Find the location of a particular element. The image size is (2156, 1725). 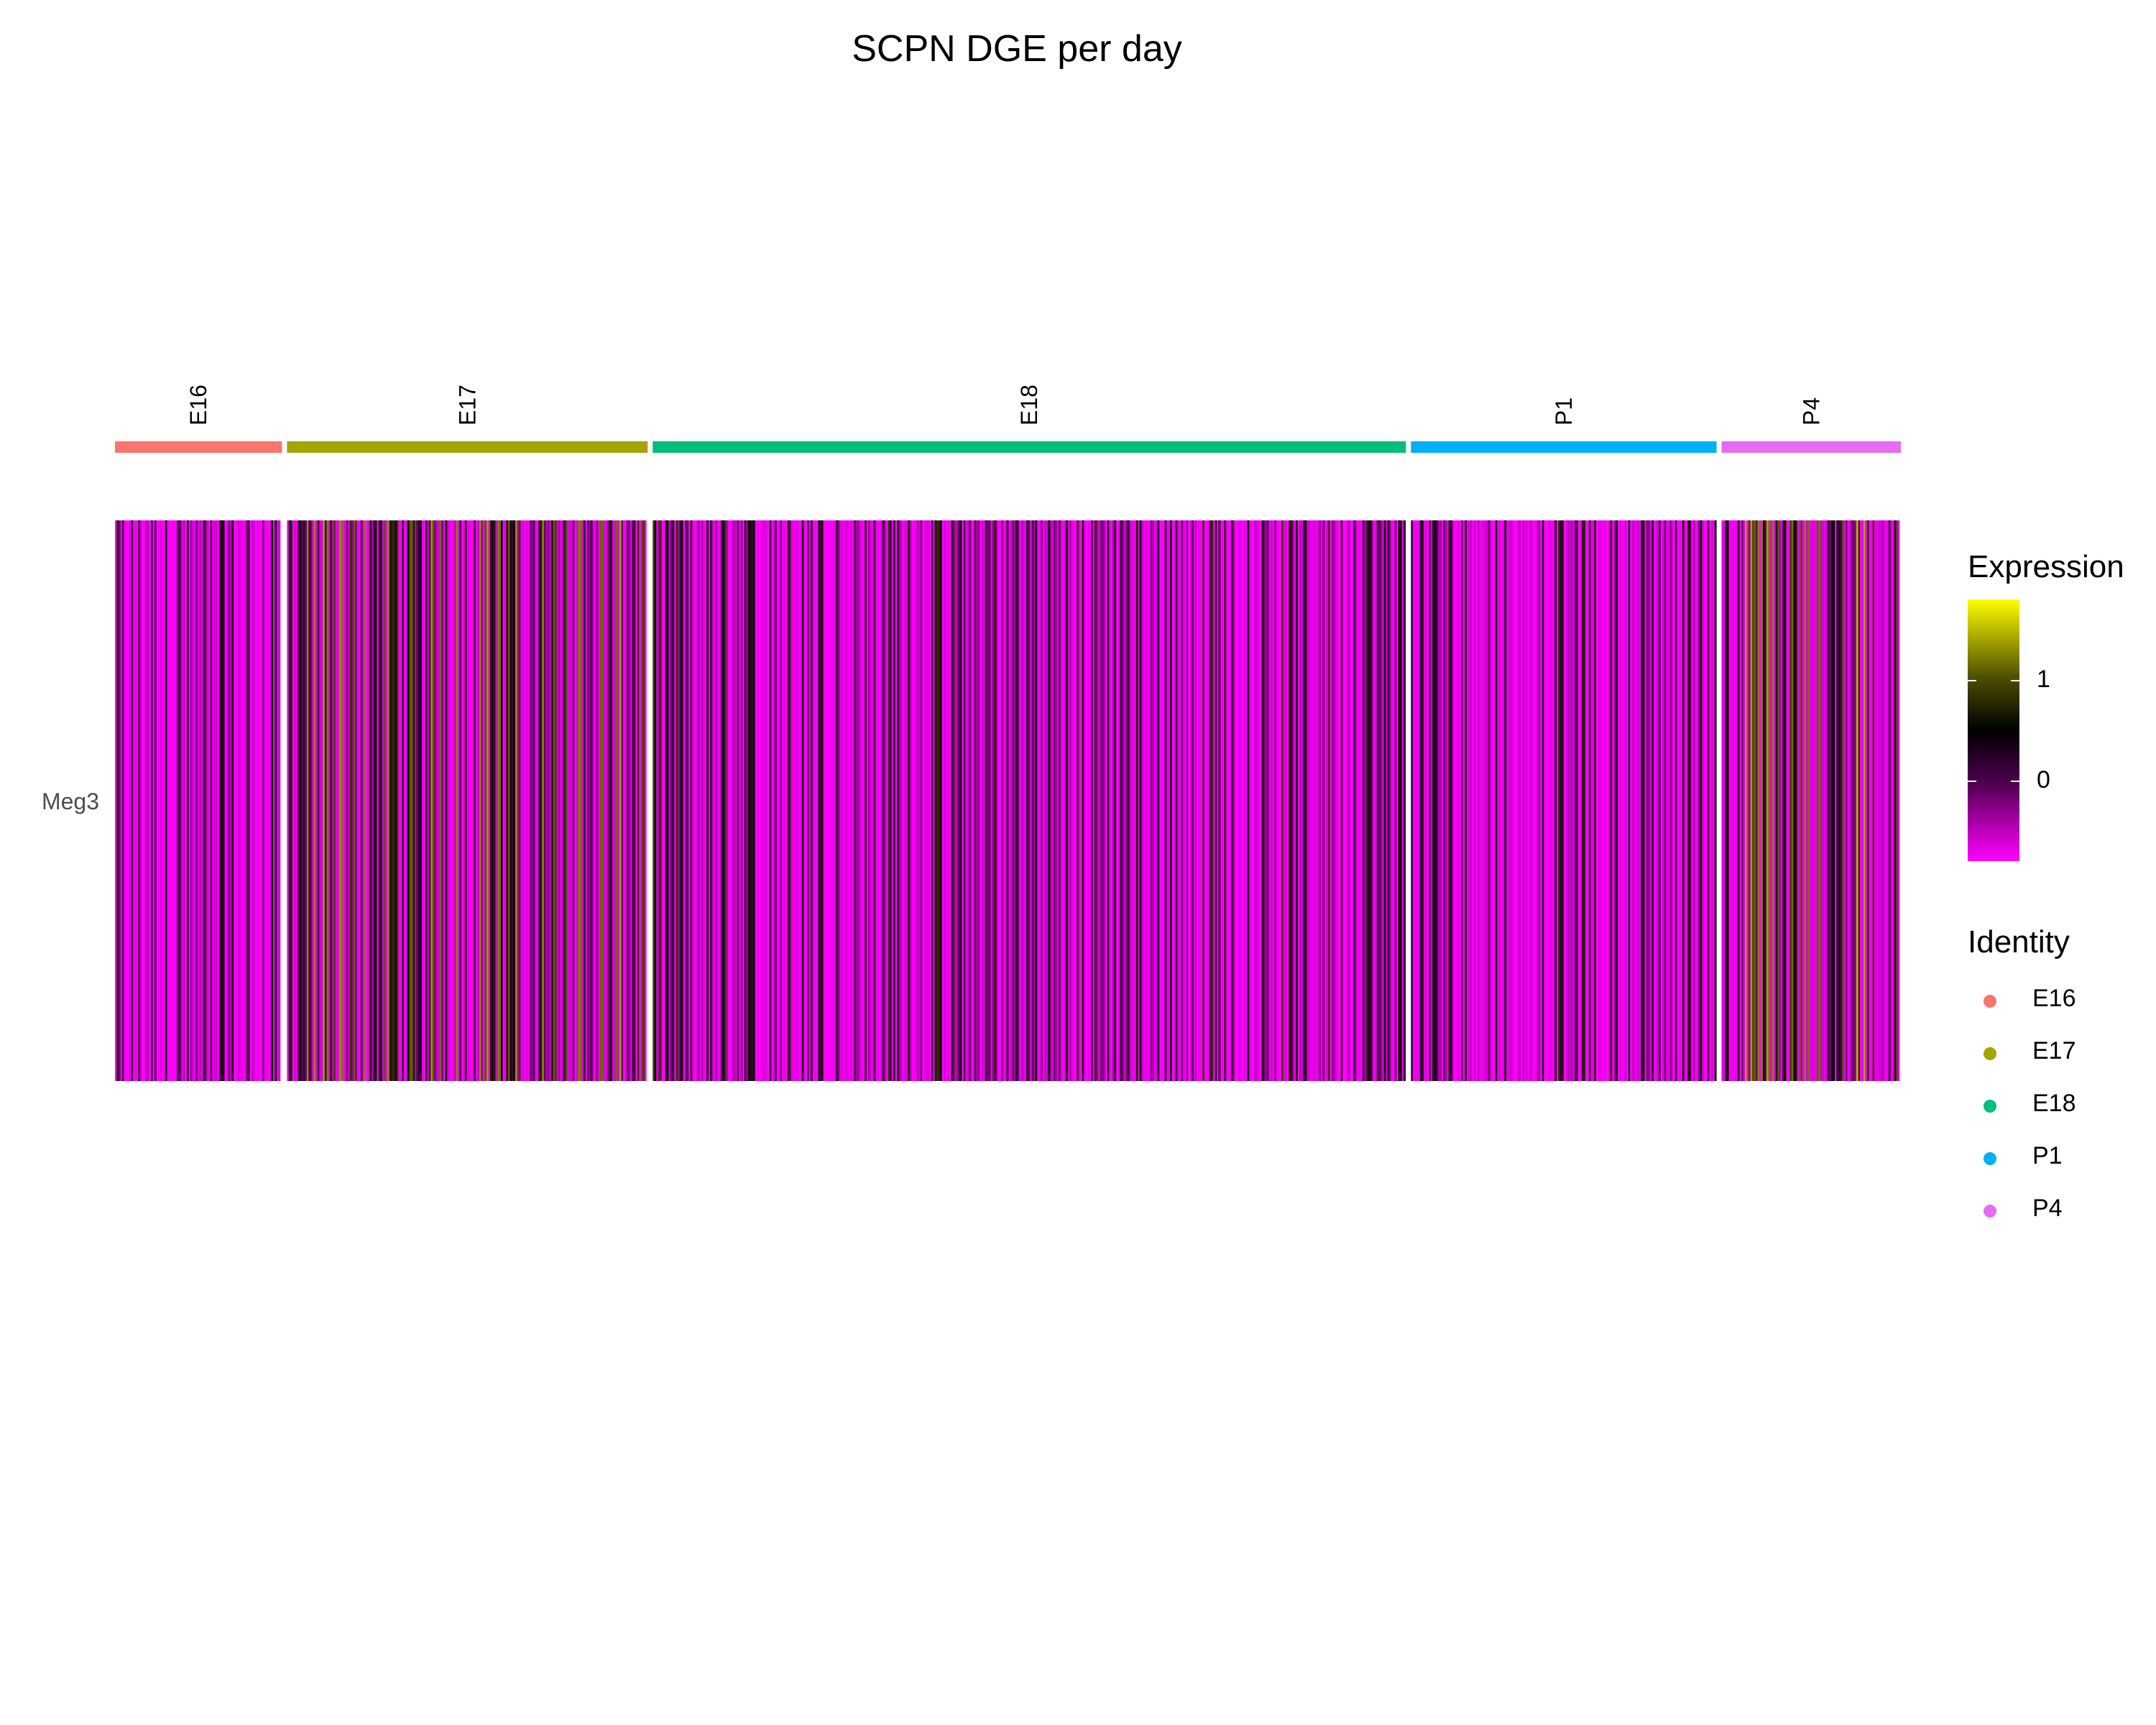

group-bar-p1 is located at coordinates (1564, 447).